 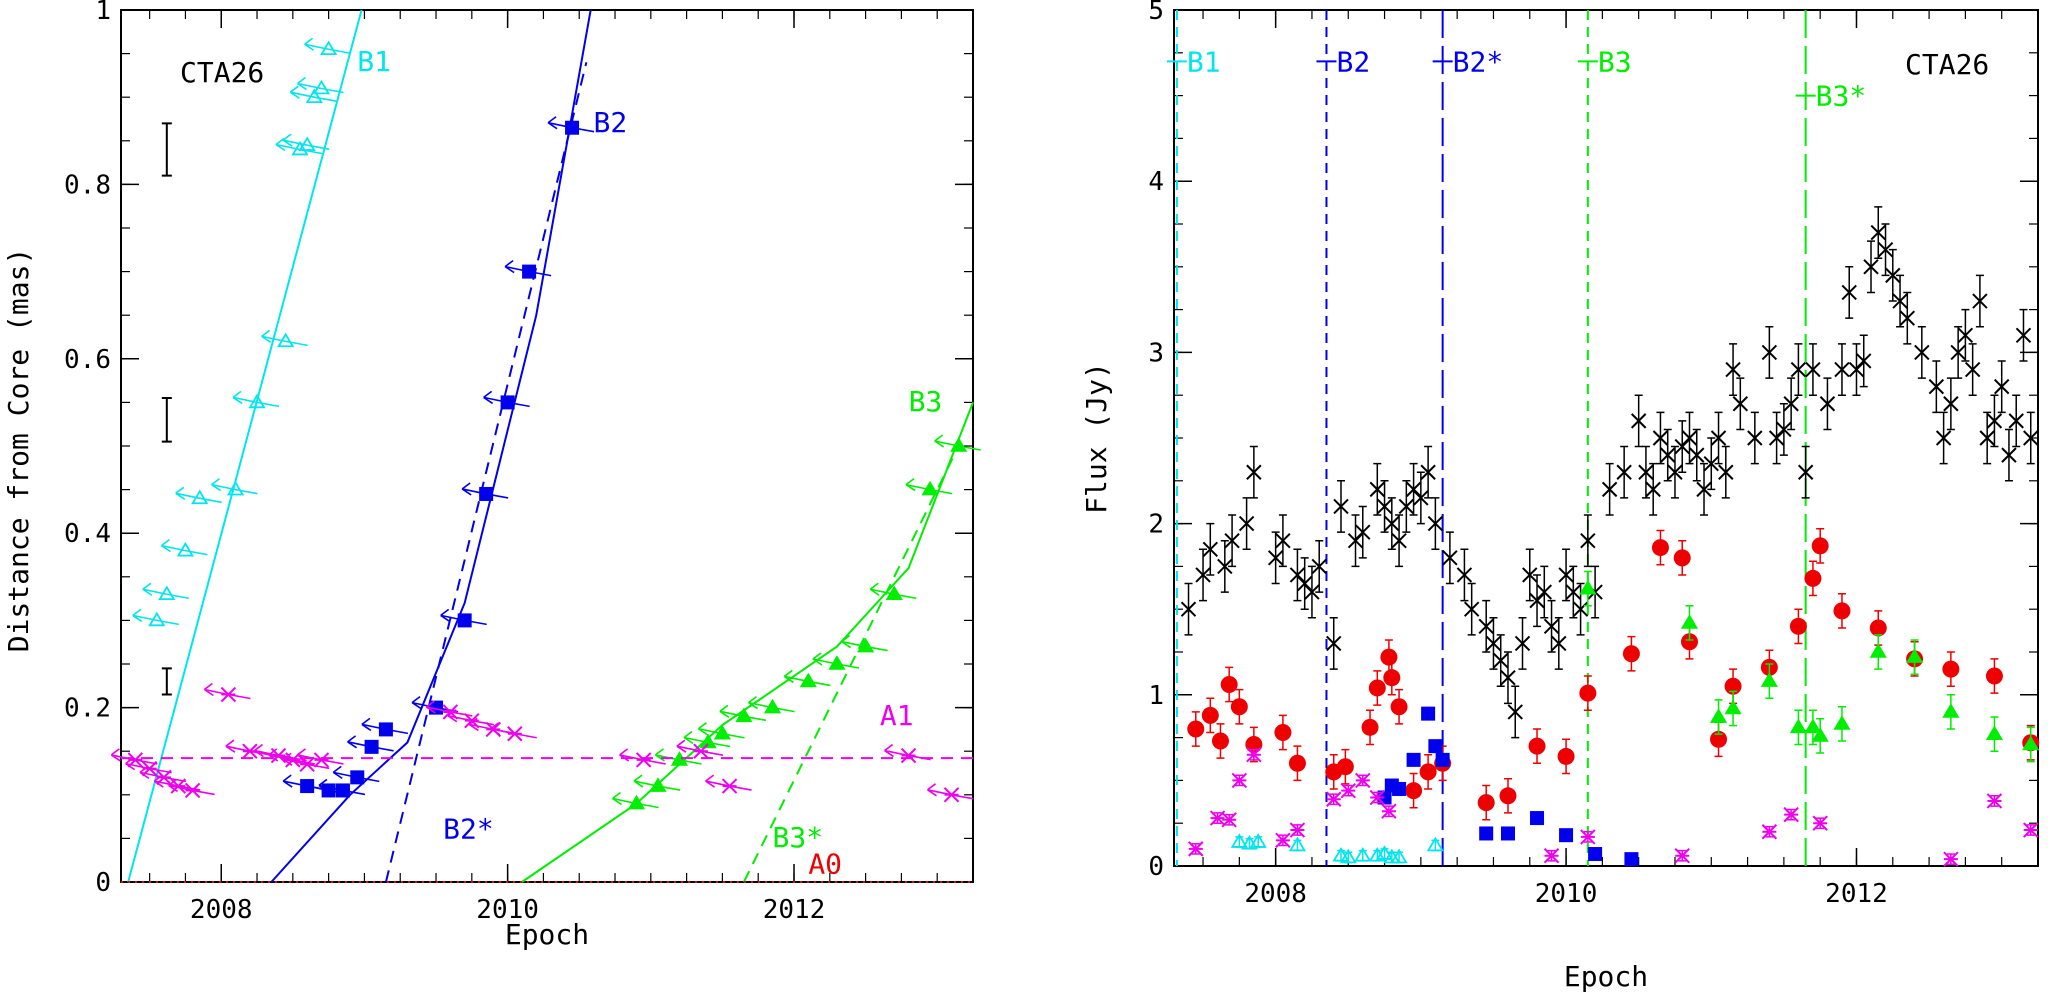 What do you see at coordinates (547, 934) in the screenshot?
I see `left-x-axis-label: Epoch` at bounding box center [547, 934].